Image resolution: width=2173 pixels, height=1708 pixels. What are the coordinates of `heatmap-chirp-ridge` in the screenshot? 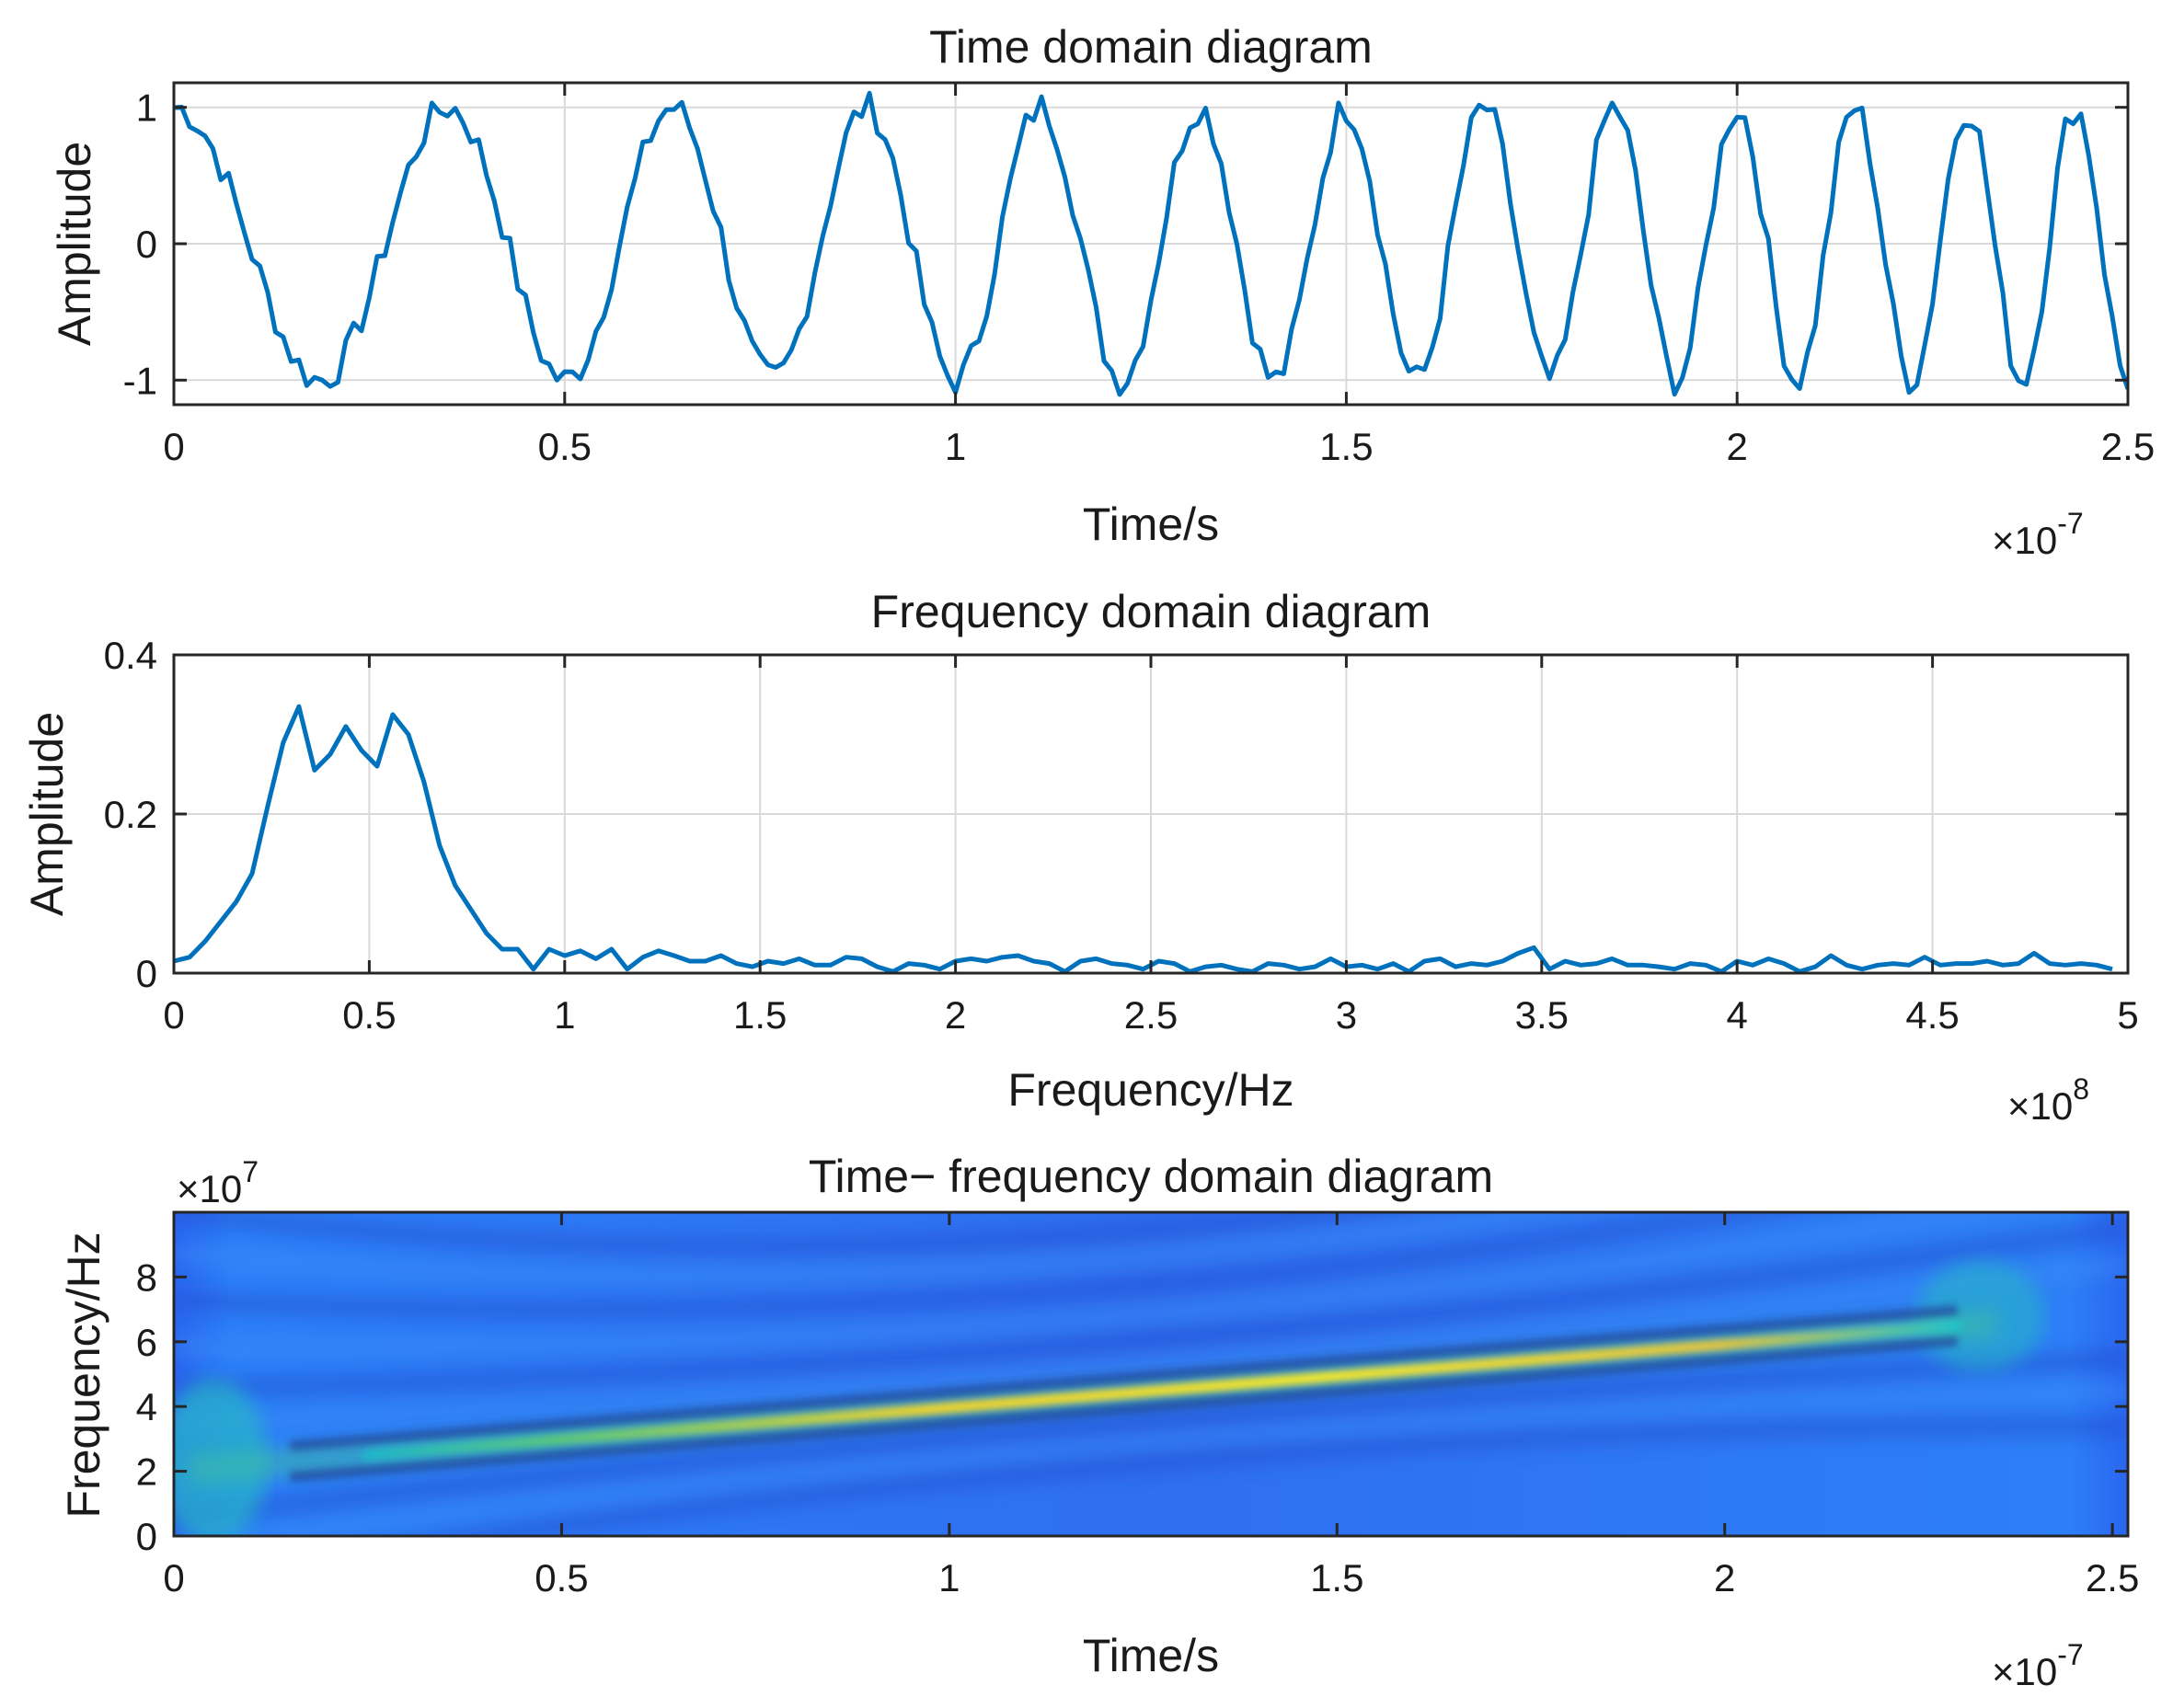 It's located at (1092, 1394).